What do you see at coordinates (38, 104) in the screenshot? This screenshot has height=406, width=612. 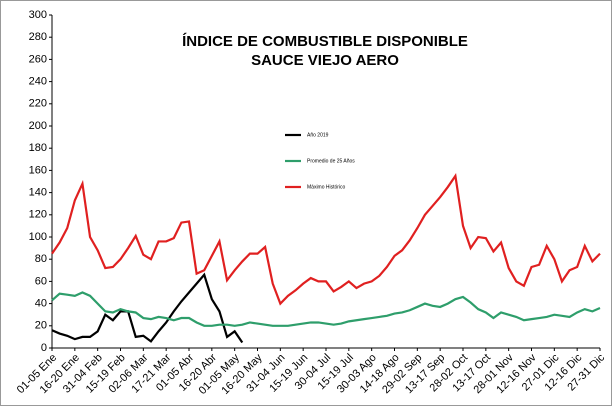 I see `y-tick-label: 220` at bounding box center [38, 104].